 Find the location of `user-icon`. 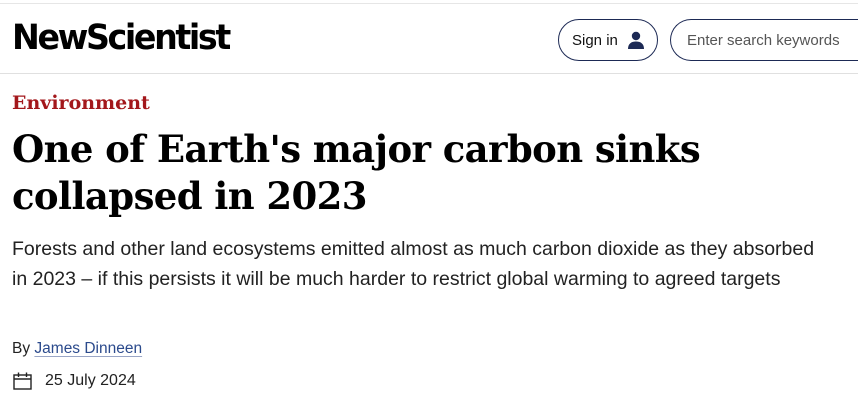

user-icon is located at coordinates (636, 40).